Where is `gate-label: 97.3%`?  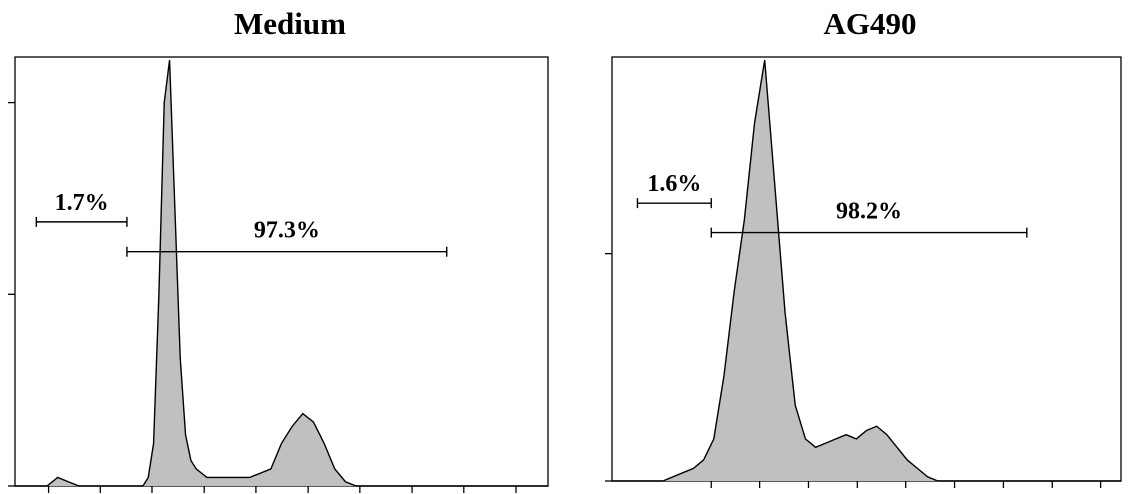
gate-label: 97.3% is located at coordinates (287, 231).